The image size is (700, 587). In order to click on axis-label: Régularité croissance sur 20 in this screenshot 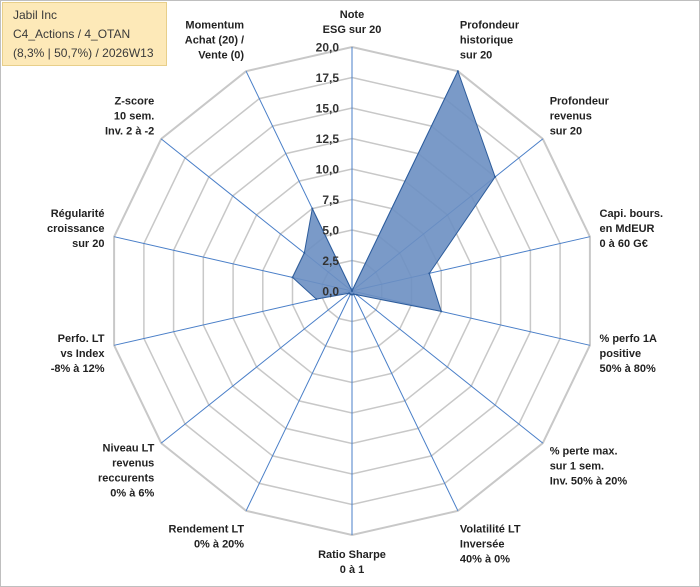, I will do `click(75, 229)`.